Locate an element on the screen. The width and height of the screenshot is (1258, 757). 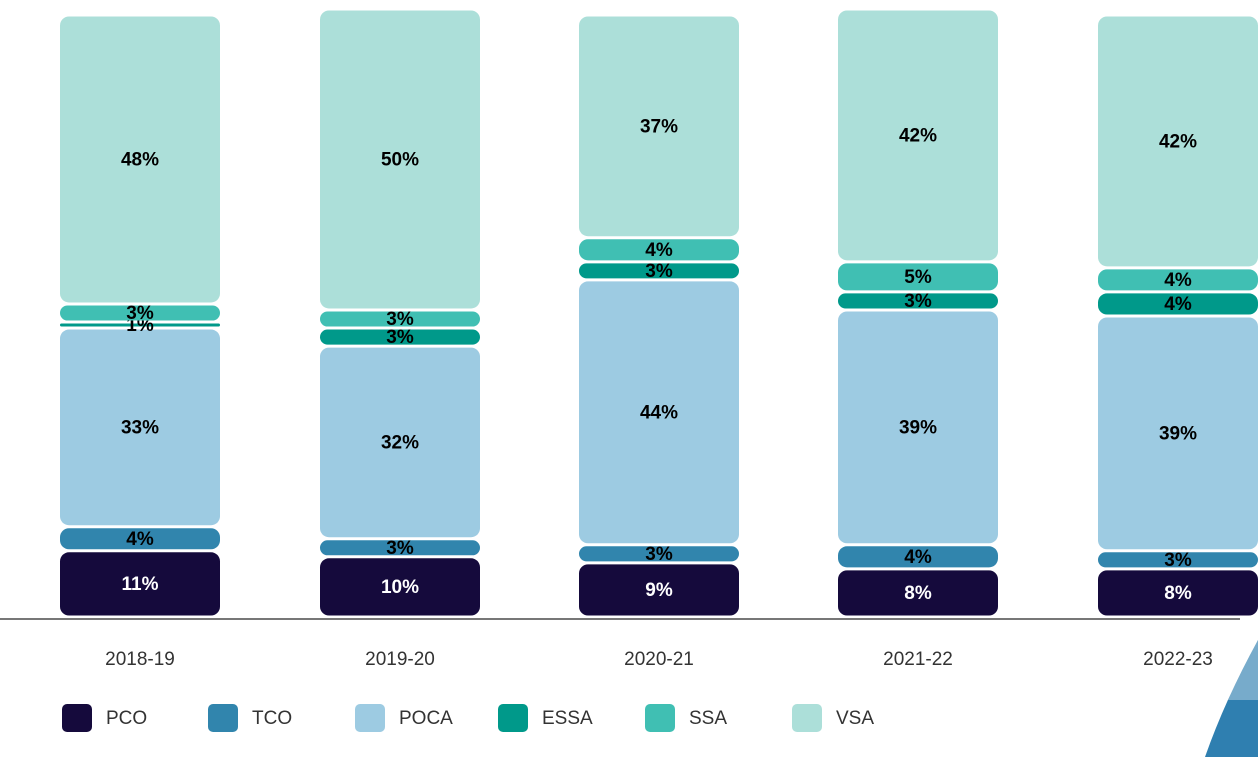
segment-label: 11% is located at coordinates (140, 584).